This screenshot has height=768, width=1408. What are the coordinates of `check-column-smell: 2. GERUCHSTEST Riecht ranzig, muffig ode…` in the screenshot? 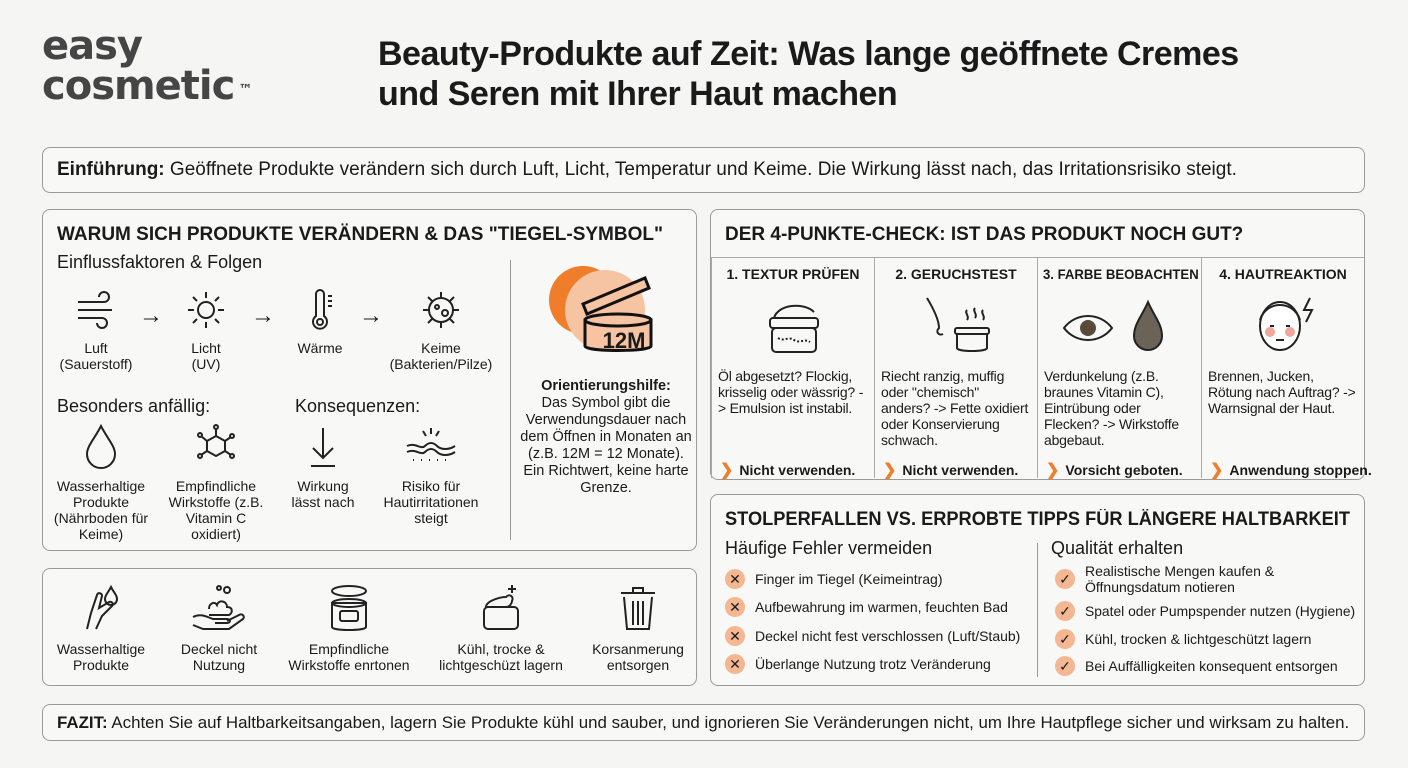 It's located at (955, 368).